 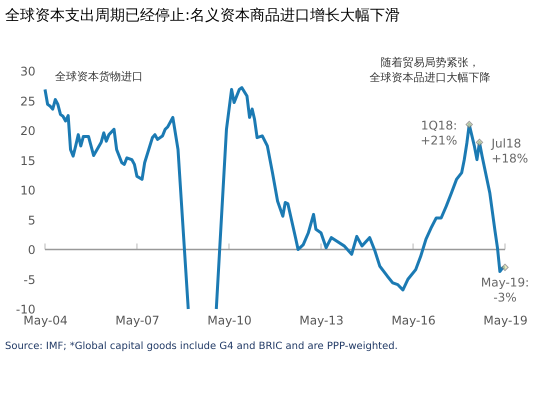 What do you see at coordinates (32, 220) in the screenshot?
I see `y-tick-label: 5` at bounding box center [32, 220].